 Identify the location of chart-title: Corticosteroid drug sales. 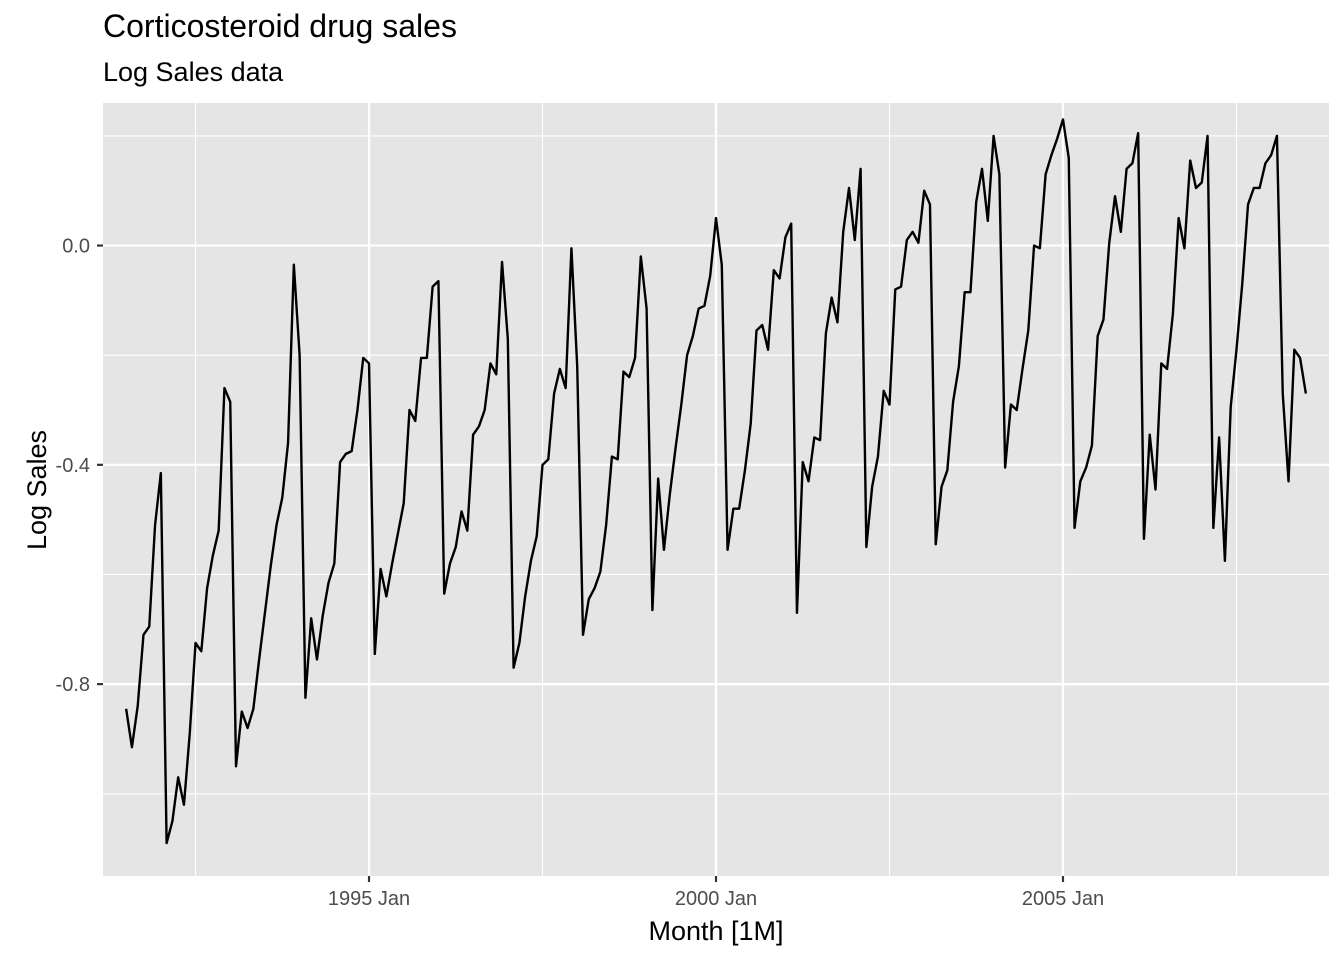
(280, 26).